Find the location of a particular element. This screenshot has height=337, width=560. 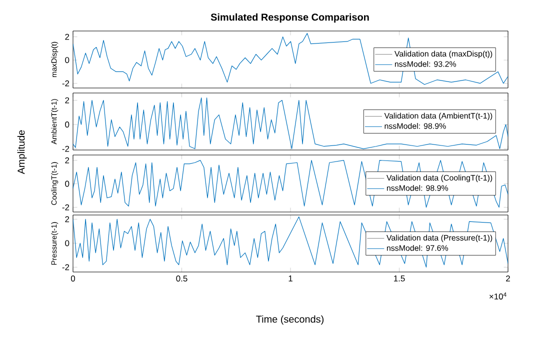

text: Amplitude is located at coordinates (22, 152).